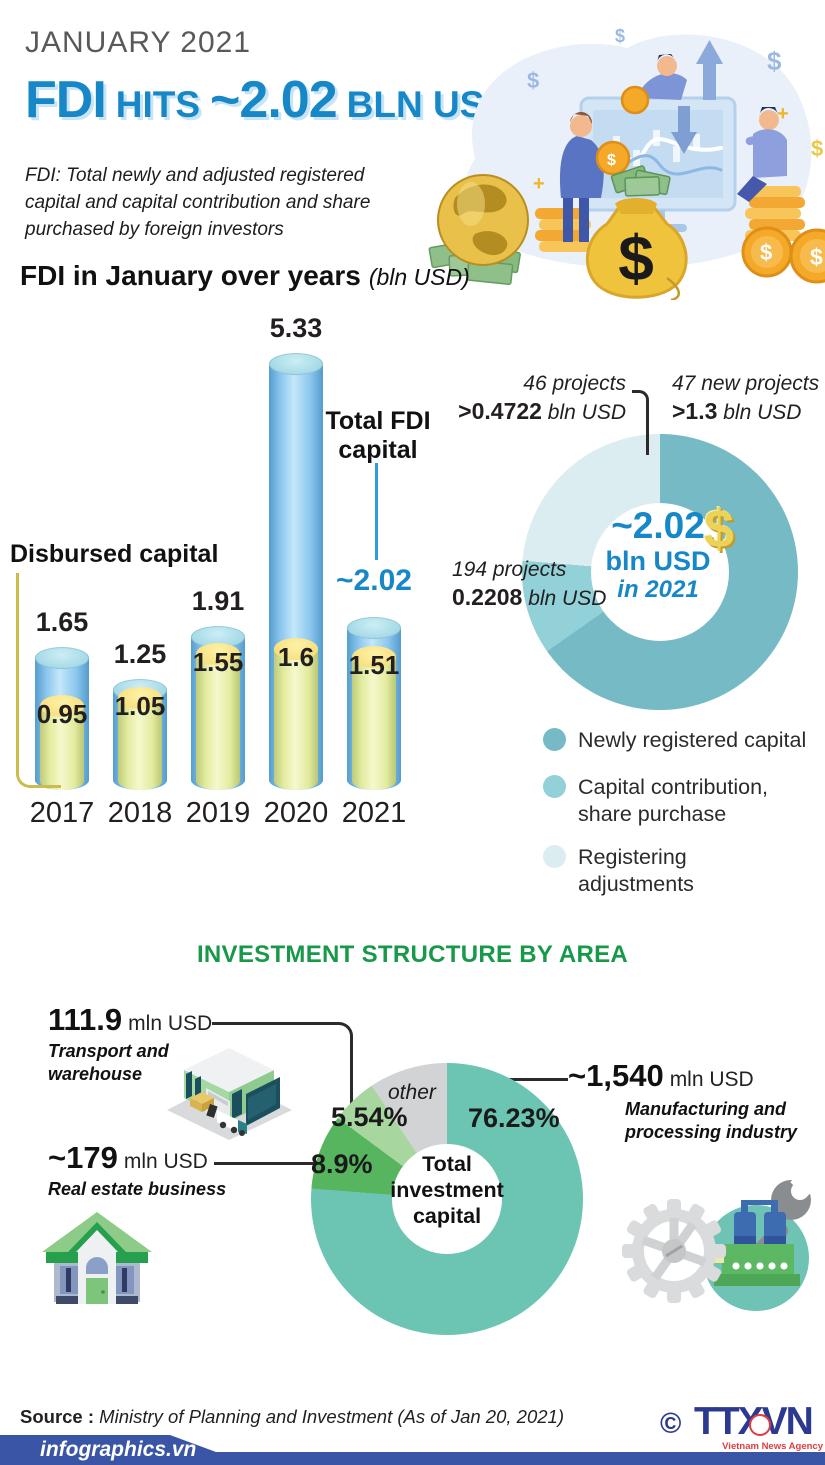 This screenshot has height=1465, width=825. Describe the element at coordinates (296, 714) in the screenshot. I see `disbursed-cylinder: 1.6` at that location.